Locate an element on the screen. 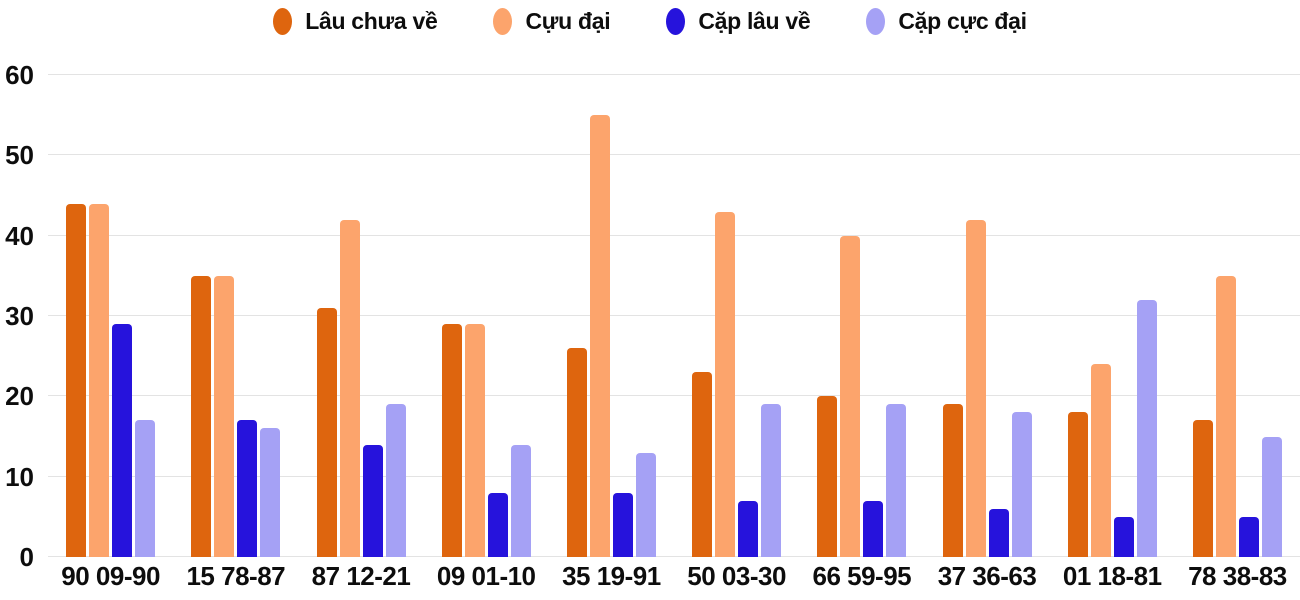 This screenshot has height=600, width=1300. legend-item-cap-cuc-dai: Cặp cực đại is located at coordinates (946, 21).